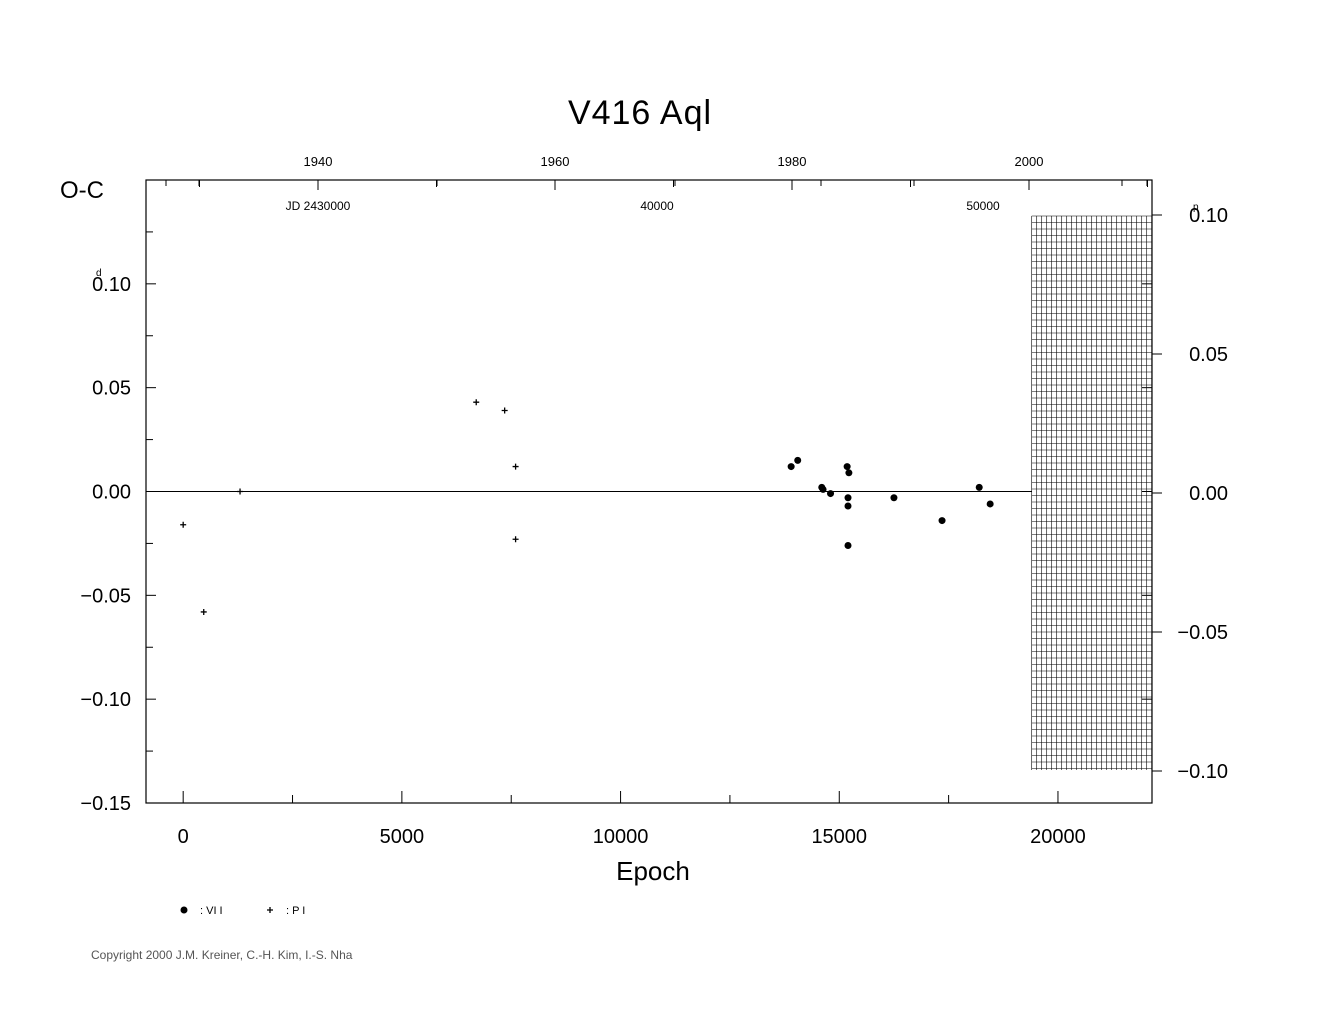 The image size is (1325, 1020). Describe the element at coordinates (183, 837) in the screenshot. I see `x-tick-label: 0` at that location.